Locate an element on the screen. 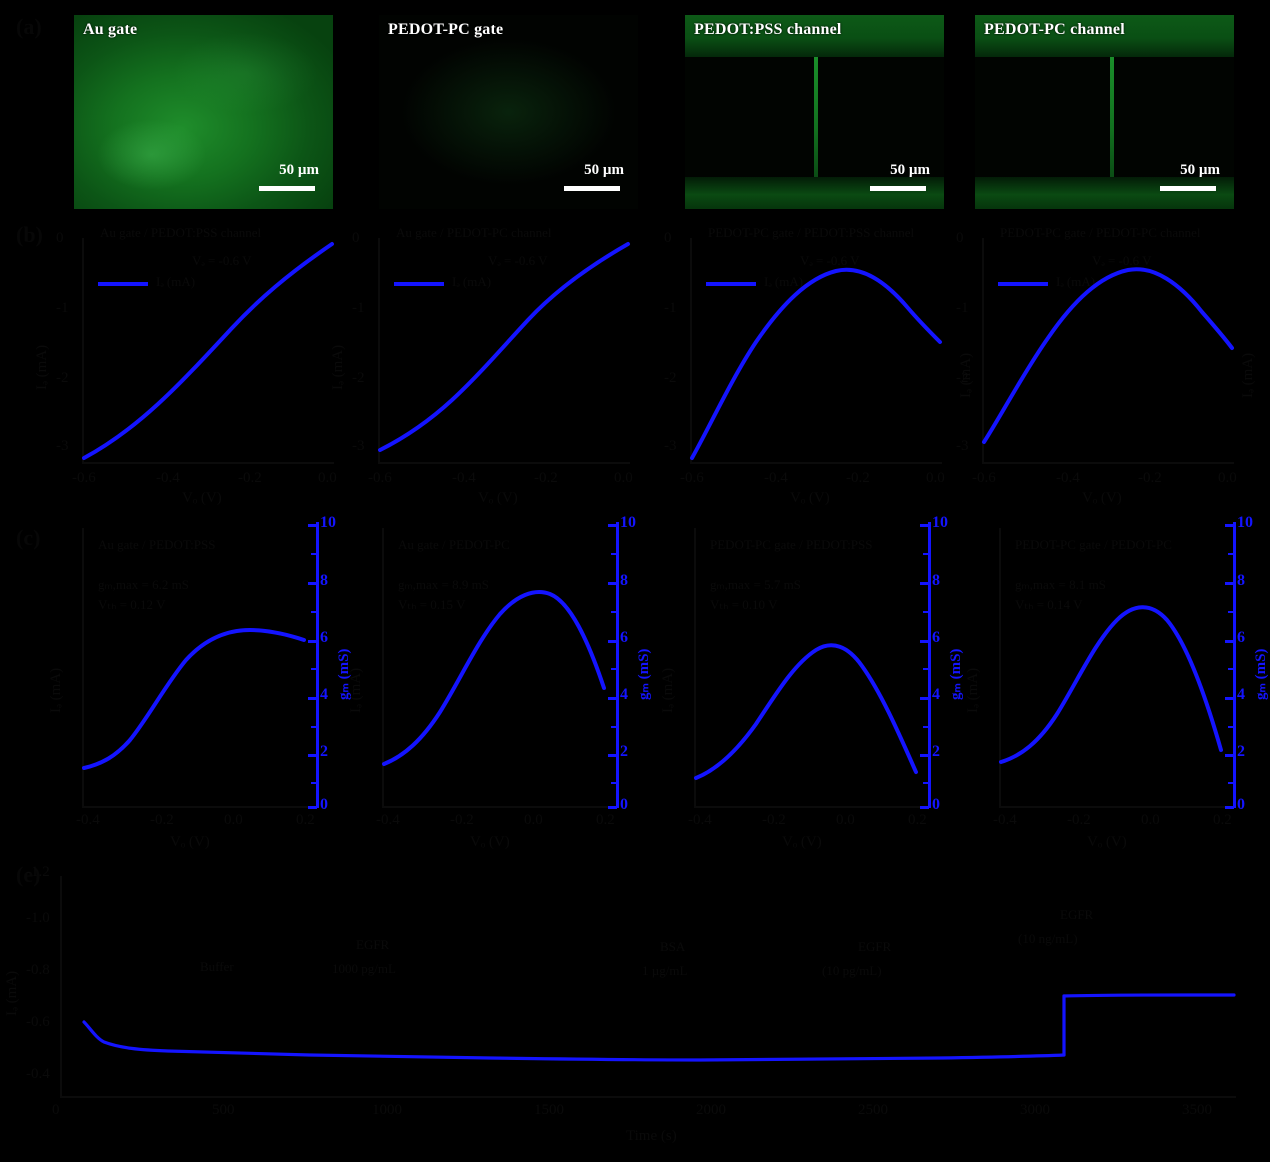  micrograph-image-pedotpc-gate is located at coordinates (508, 112).